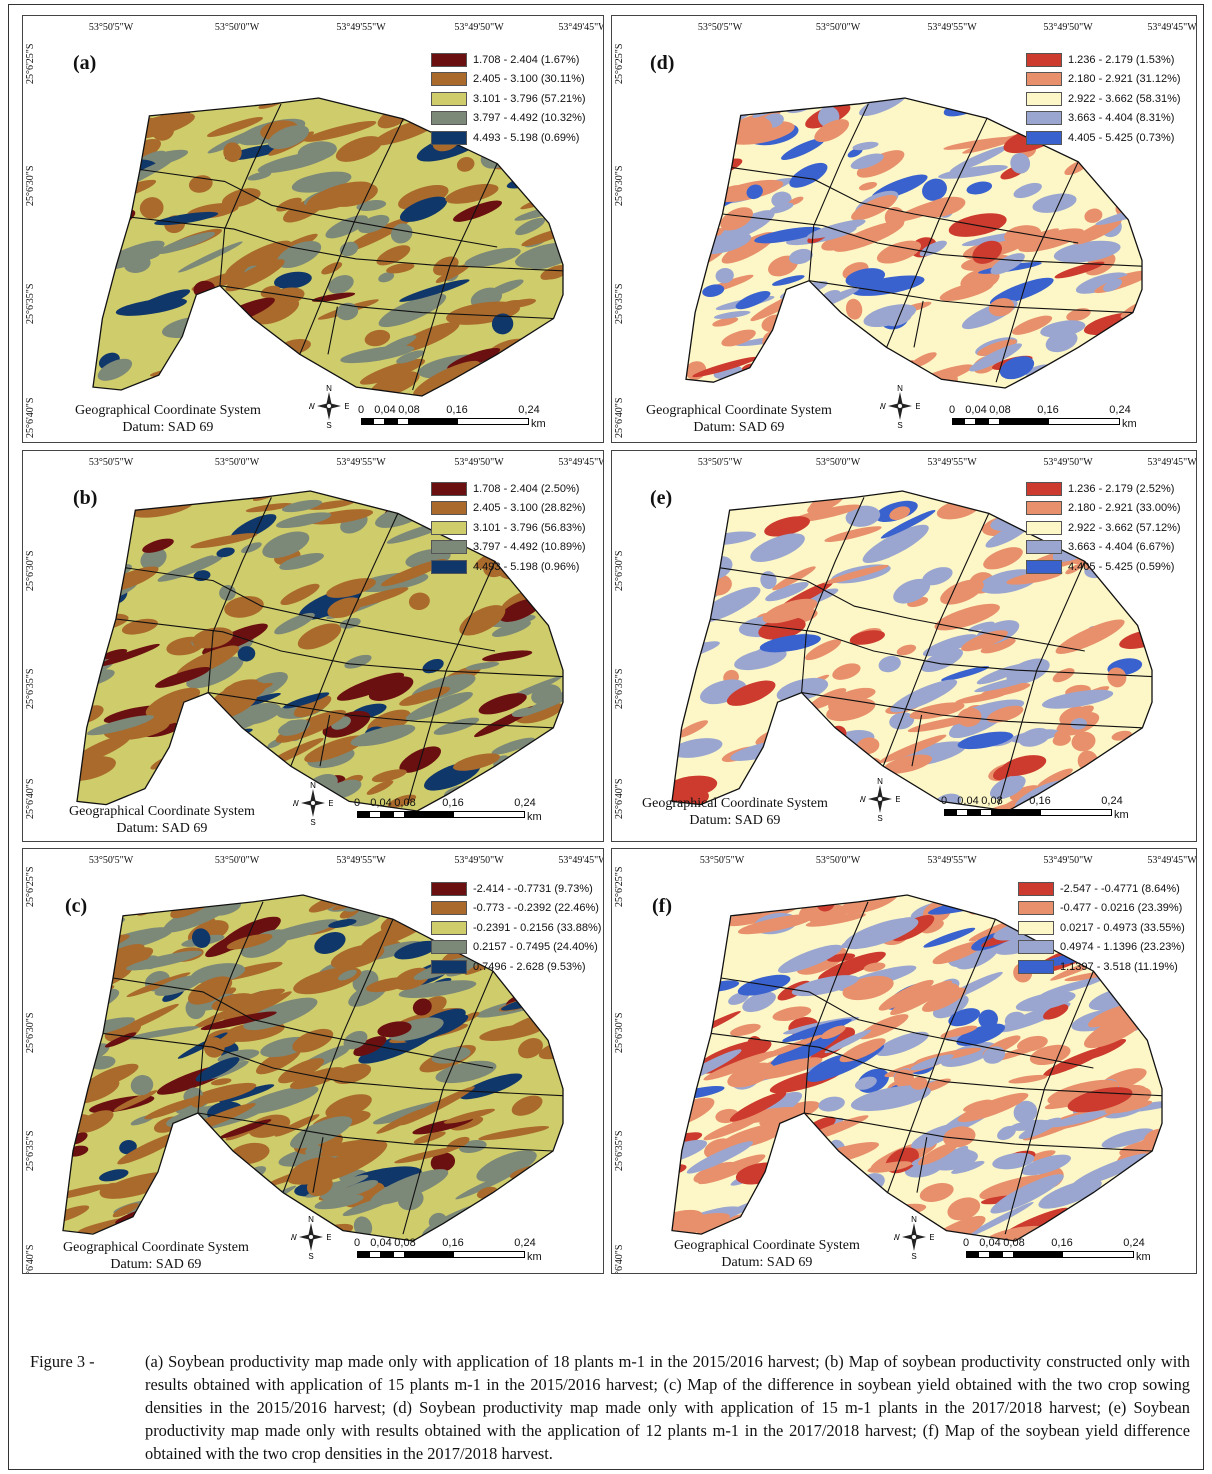 The height and width of the screenshot is (1474, 1212). What do you see at coordinates (1134, 1243) in the screenshot?
I see `scale-tick-label: 0,24` at bounding box center [1134, 1243].